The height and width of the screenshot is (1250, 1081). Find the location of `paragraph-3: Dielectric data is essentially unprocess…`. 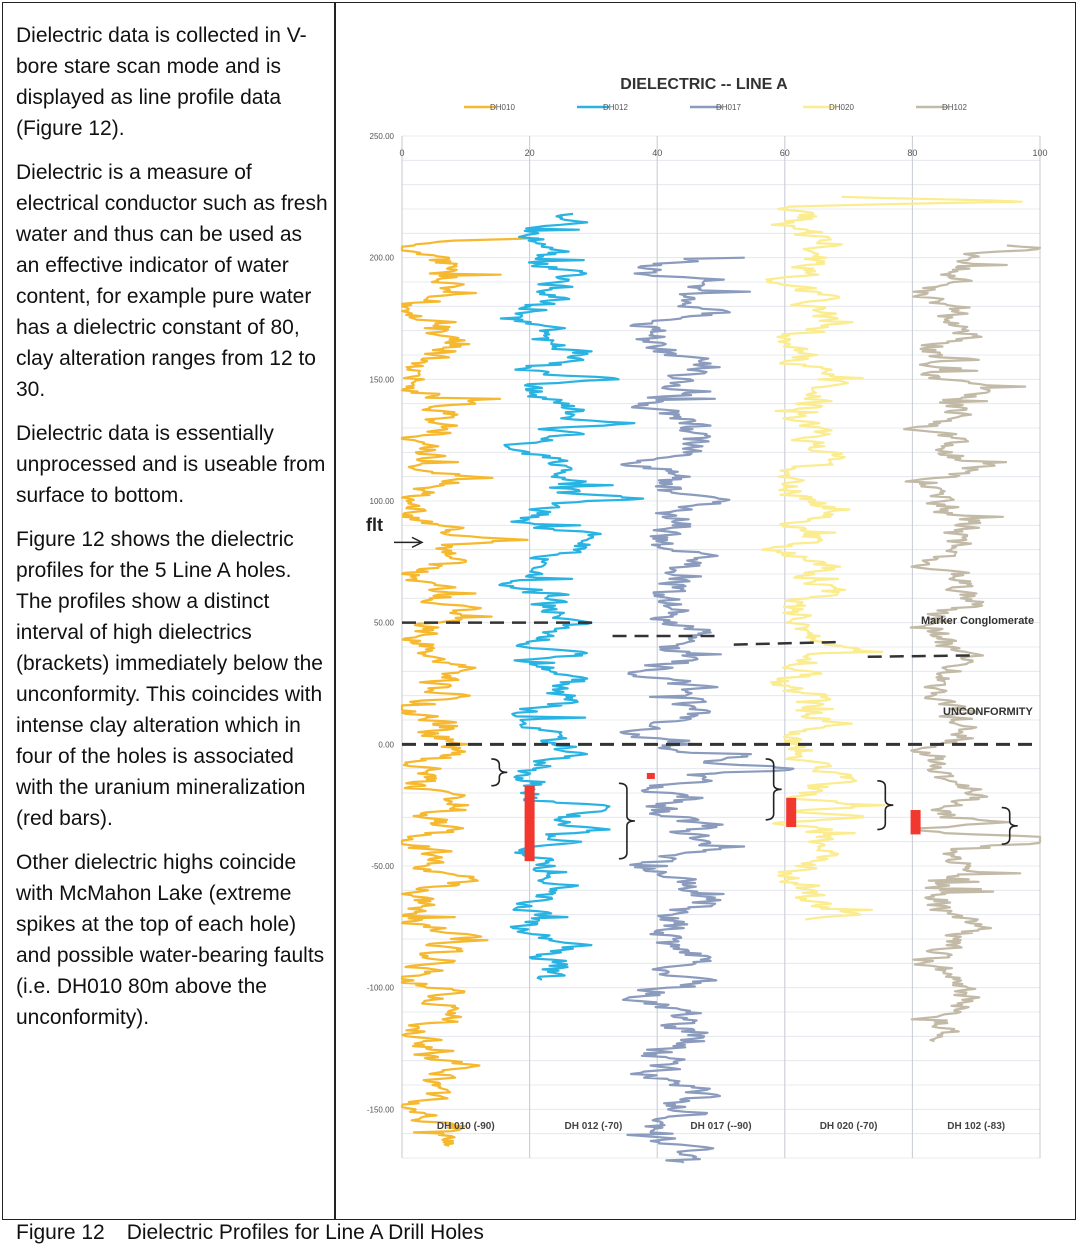

paragraph-3: Dielectric data is essentially unprocess… is located at coordinates (171, 464).